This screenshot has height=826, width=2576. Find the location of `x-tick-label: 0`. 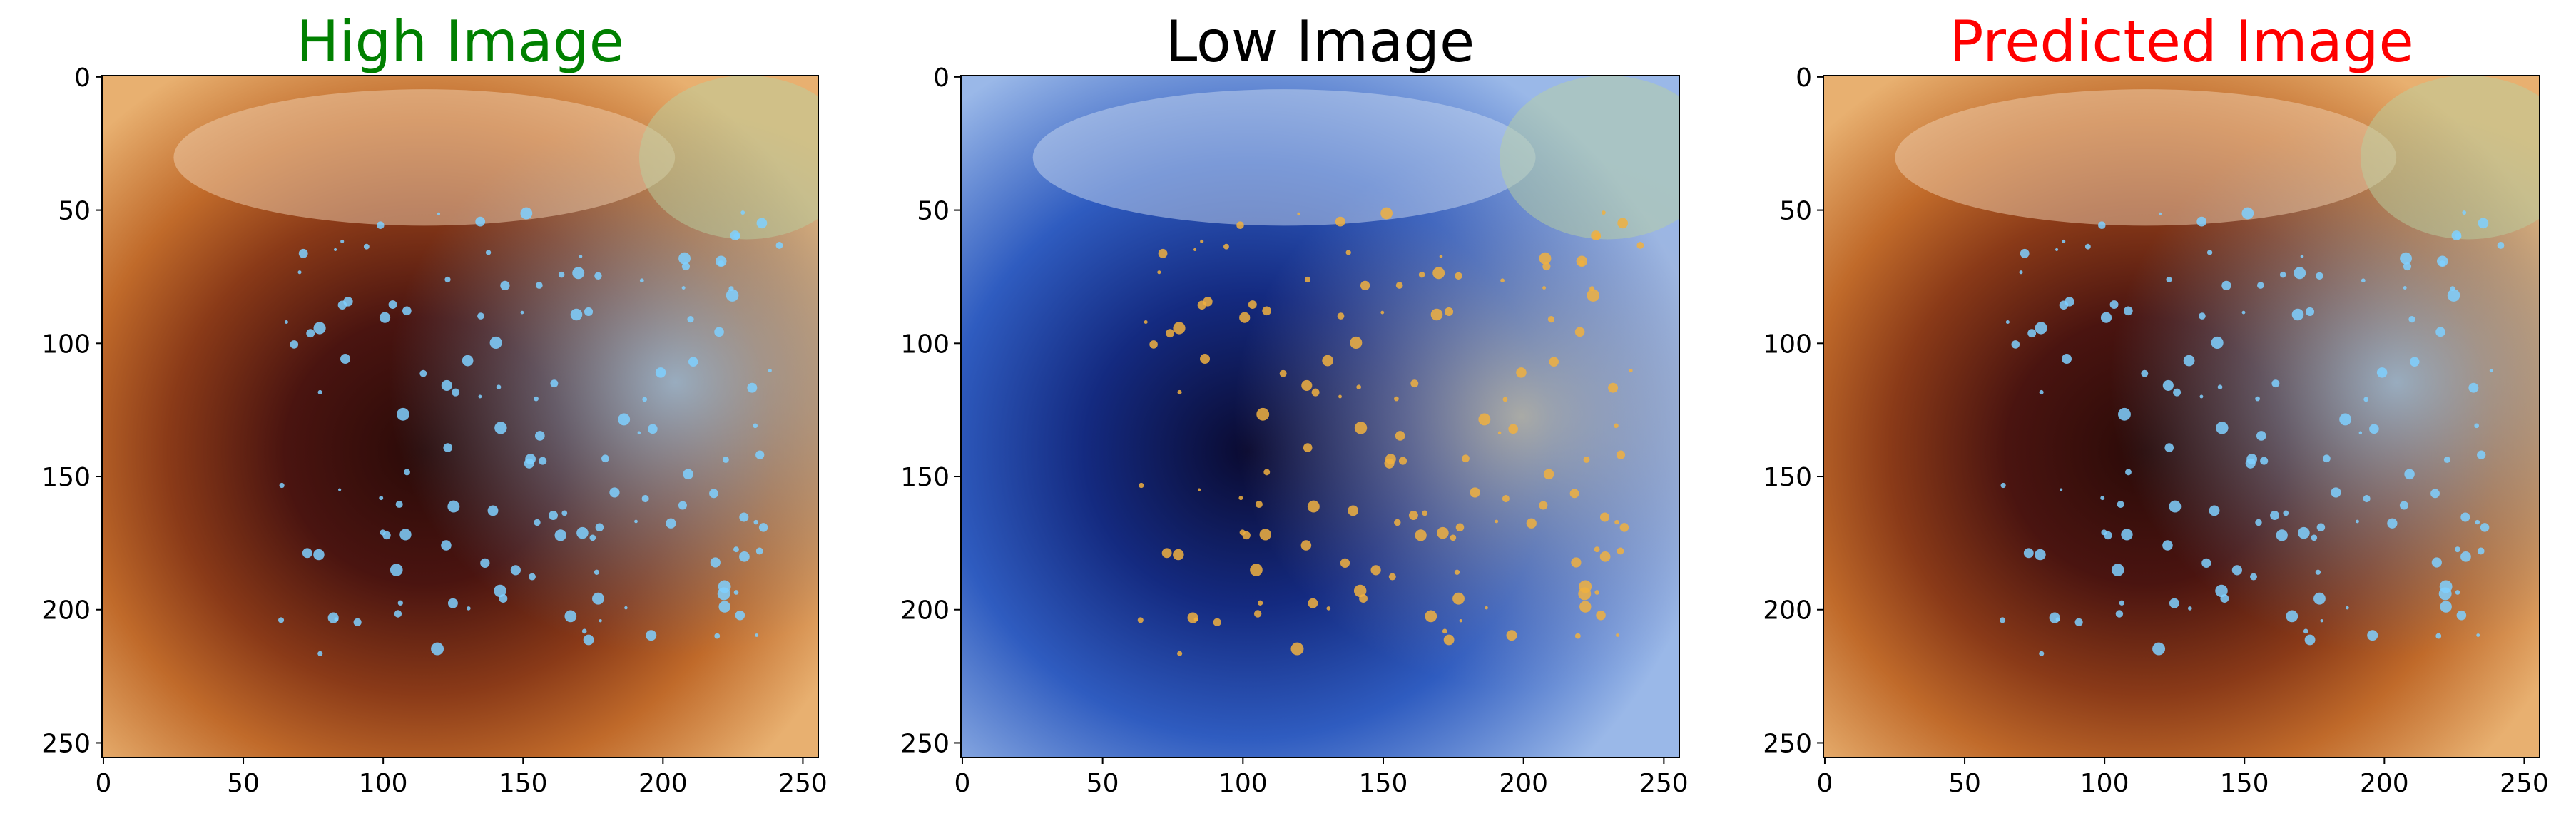

x-tick-label: 0 is located at coordinates (1825, 783).